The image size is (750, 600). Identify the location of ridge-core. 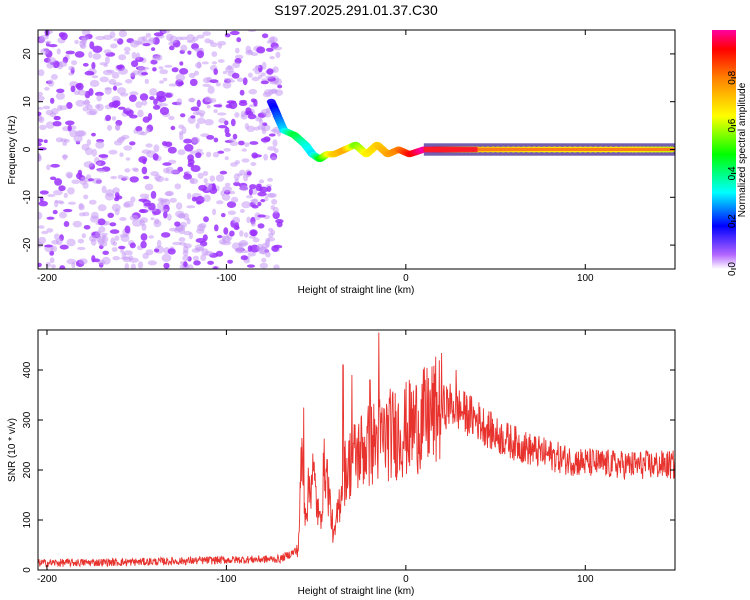
(450, 149).